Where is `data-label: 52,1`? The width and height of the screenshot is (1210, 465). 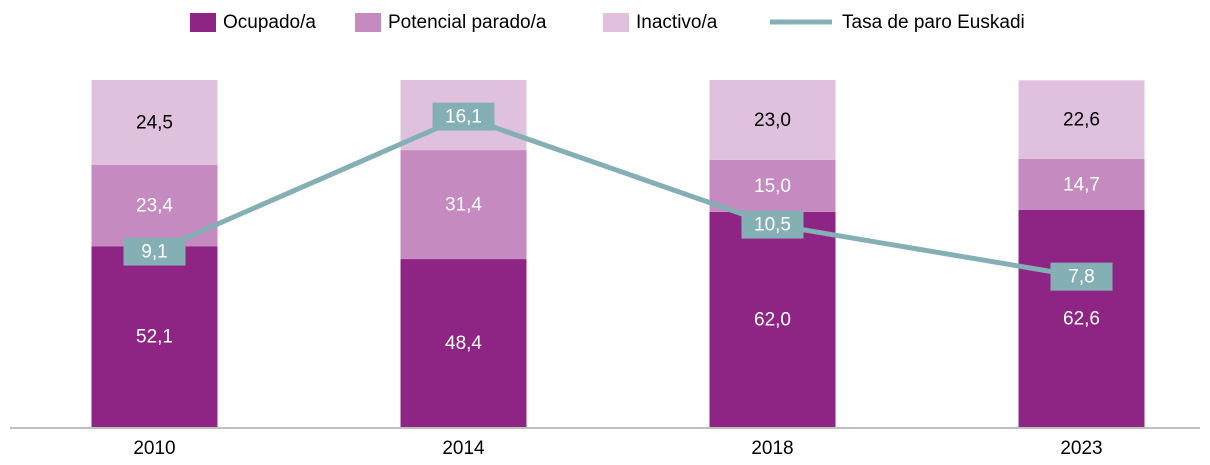
data-label: 52,1 is located at coordinates (154, 337).